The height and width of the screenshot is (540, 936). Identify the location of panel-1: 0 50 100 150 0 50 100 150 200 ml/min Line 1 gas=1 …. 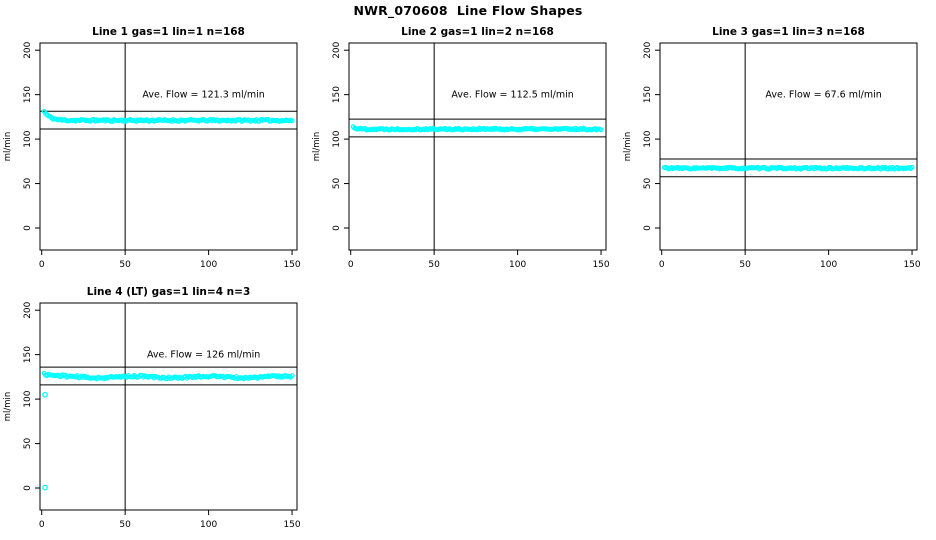
(152, 148).